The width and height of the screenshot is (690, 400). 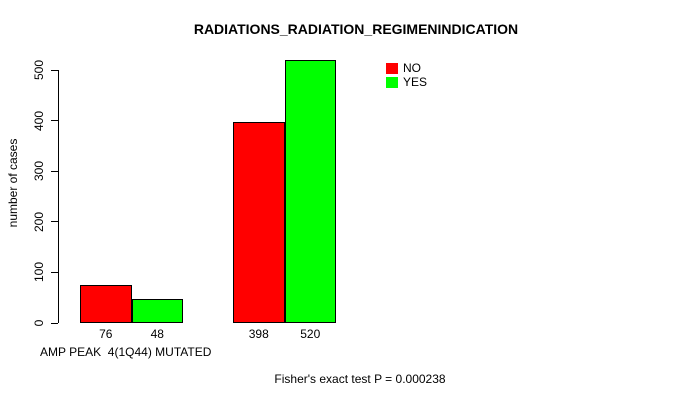 I want to click on bar-yes-group1, so click(x=157, y=310).